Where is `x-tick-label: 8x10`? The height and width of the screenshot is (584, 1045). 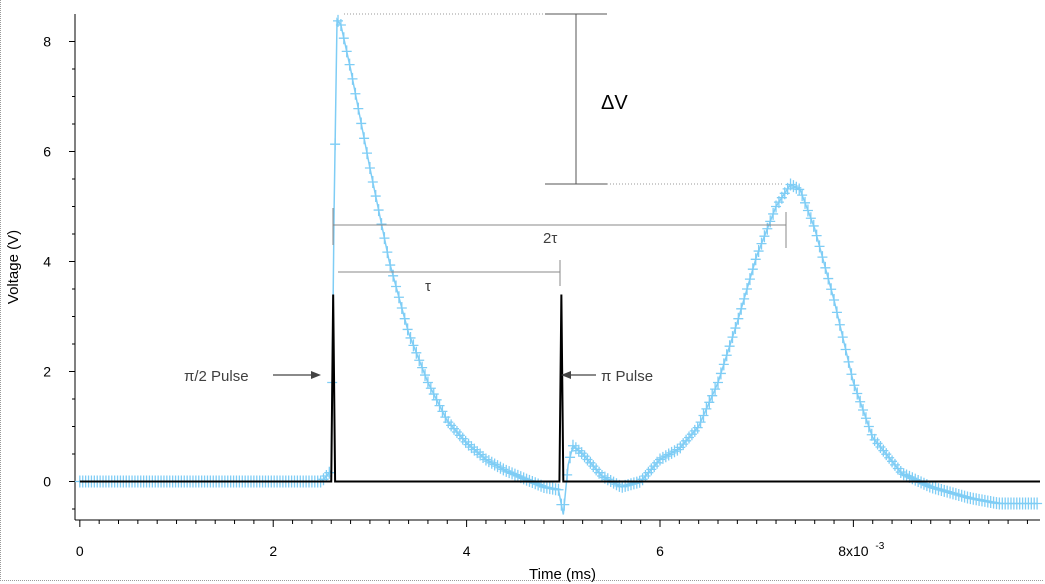 x-tick-label: 8x10 is located at coordinates (853, 551).